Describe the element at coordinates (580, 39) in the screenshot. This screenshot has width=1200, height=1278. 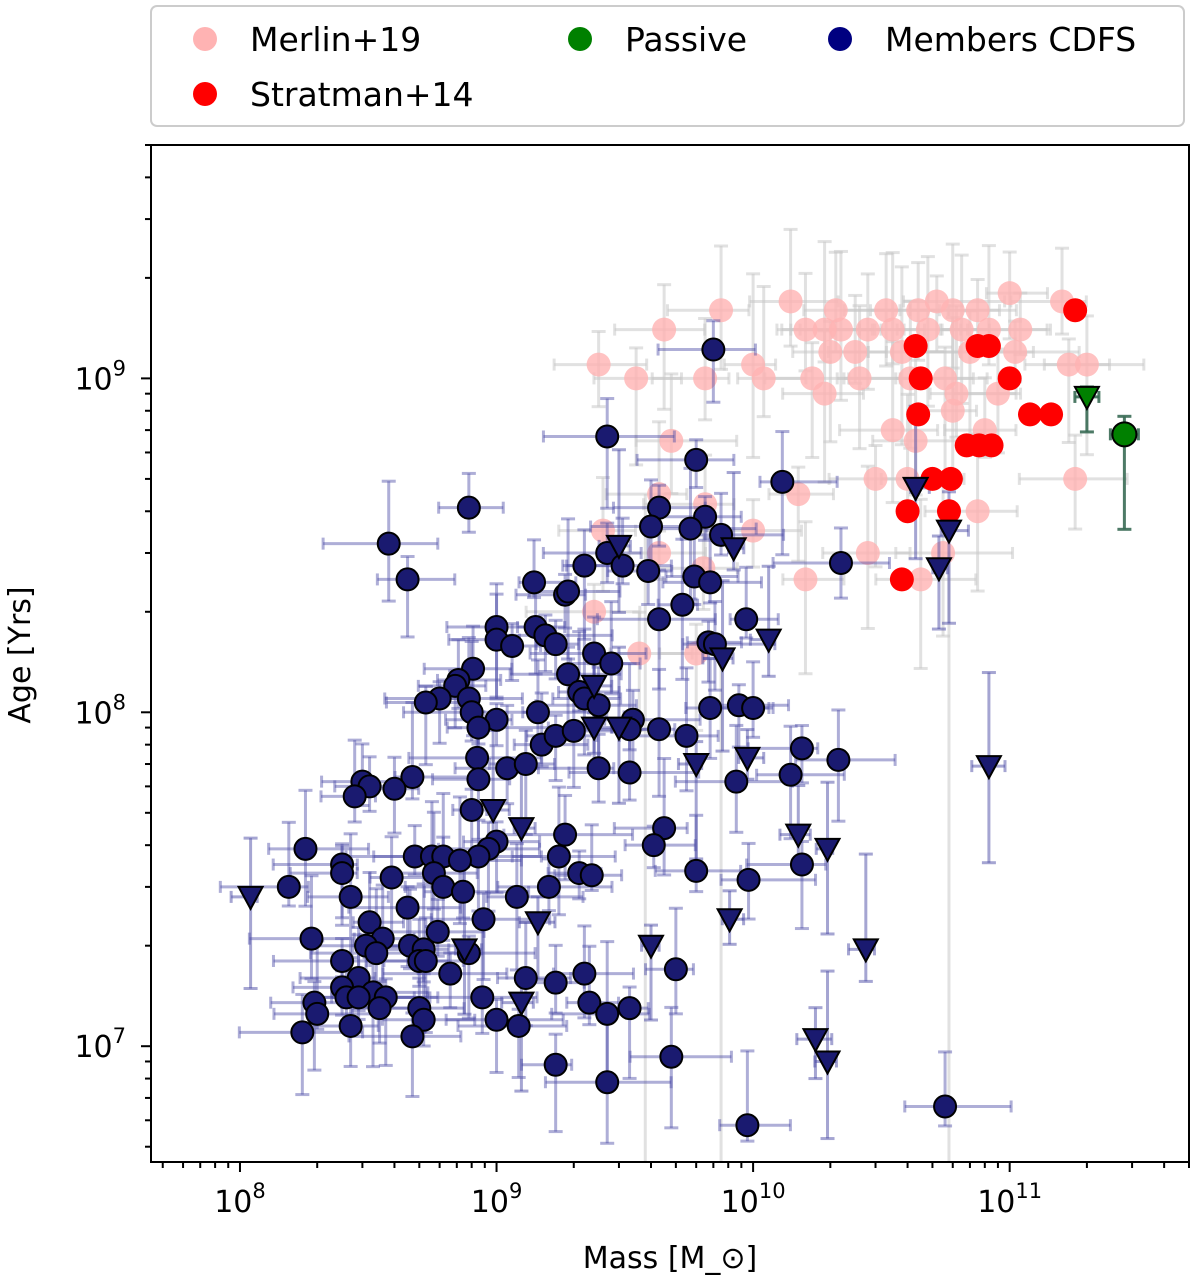
I see `legend-marker-passive` at that location.